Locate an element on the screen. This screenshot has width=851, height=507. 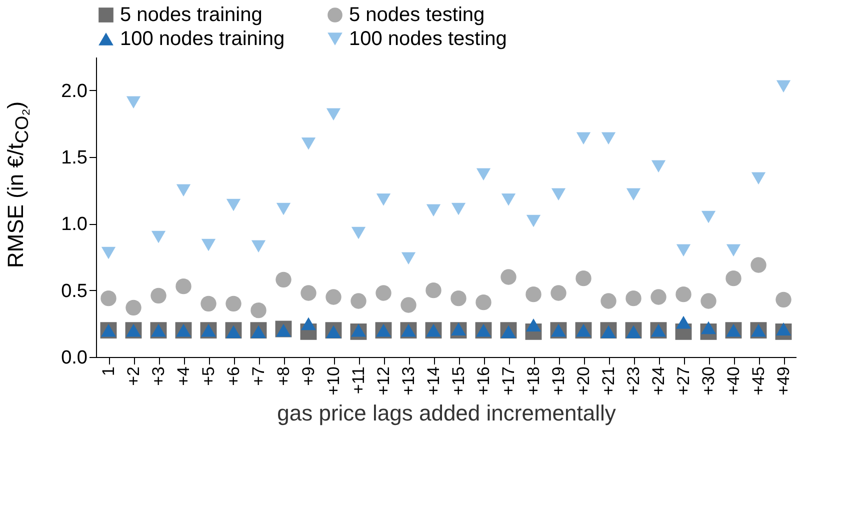
legend-label: 5 nodes testing is located at coordinates (417, 15).